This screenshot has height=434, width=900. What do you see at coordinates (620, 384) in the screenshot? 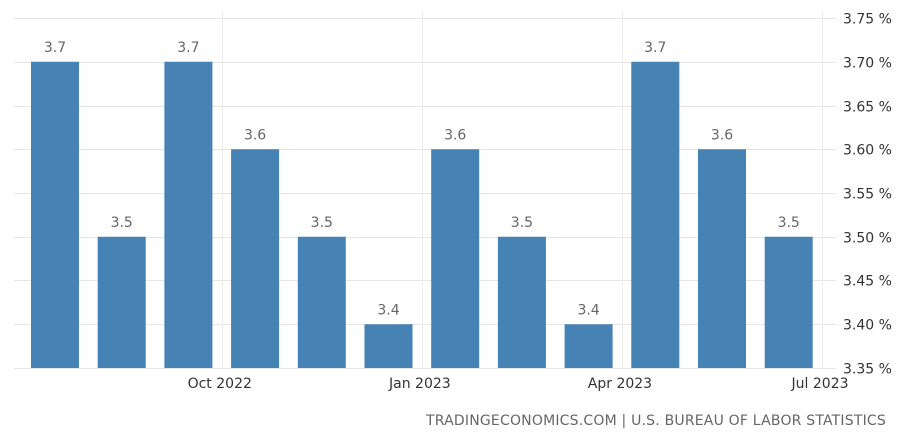
I see `x-tick-label: Apr 2023` at bounding box center [620, 384].